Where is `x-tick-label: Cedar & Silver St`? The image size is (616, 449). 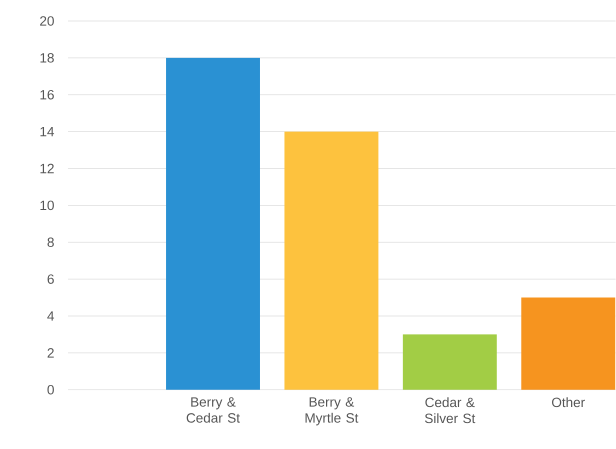 x-tick-label: Cedar & Silver St is located at coordinates (450, 410).